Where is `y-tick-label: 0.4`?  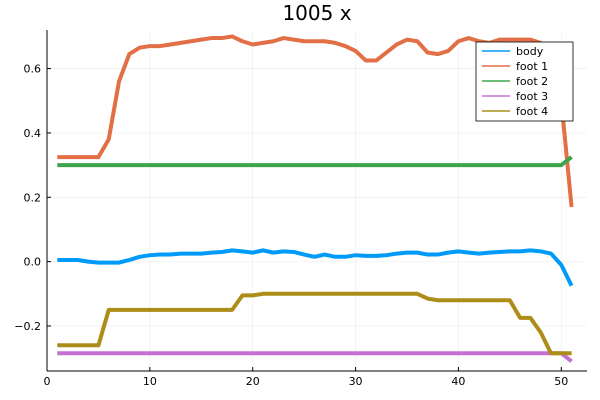
y-tick-label: 0.4 is located at coordinates (33, 133).